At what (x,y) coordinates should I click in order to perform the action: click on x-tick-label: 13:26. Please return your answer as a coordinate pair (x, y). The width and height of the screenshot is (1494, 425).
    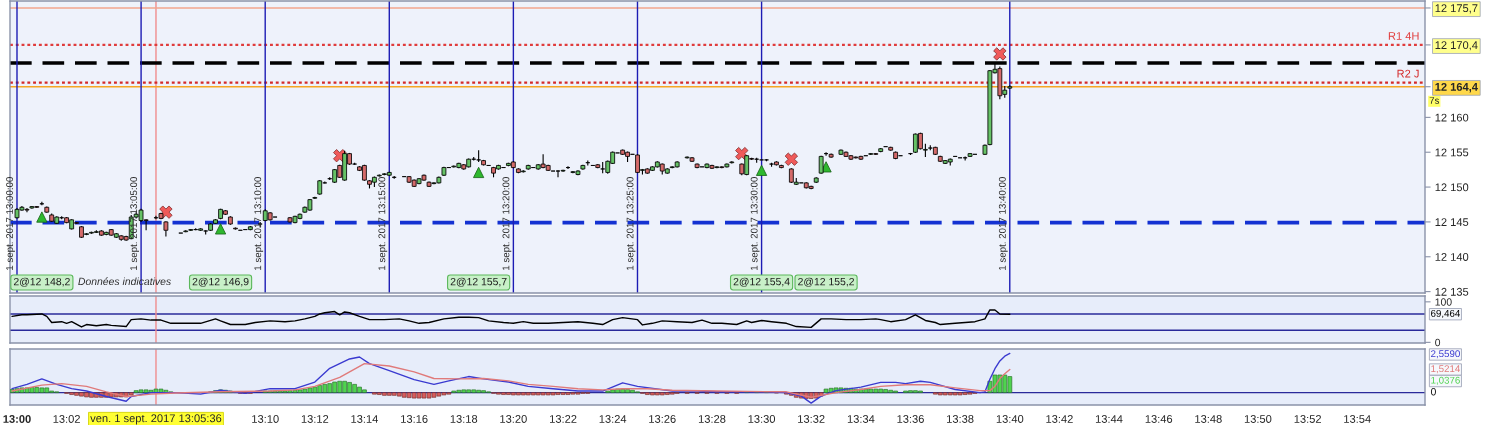
    Looking at the image, I should click on (662, 419).